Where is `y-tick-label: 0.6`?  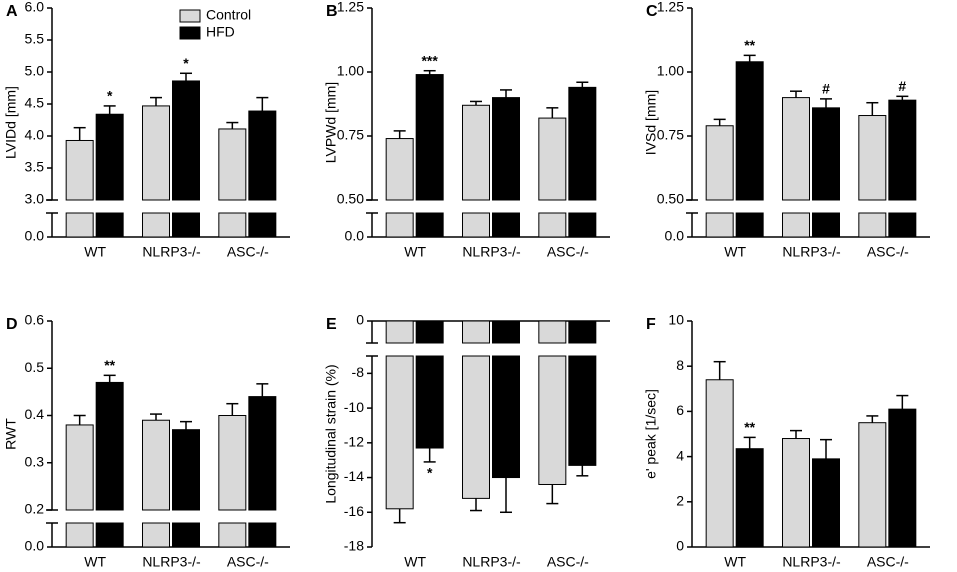 y-tick-label: 0.6 is located at coordinates (35, 320).